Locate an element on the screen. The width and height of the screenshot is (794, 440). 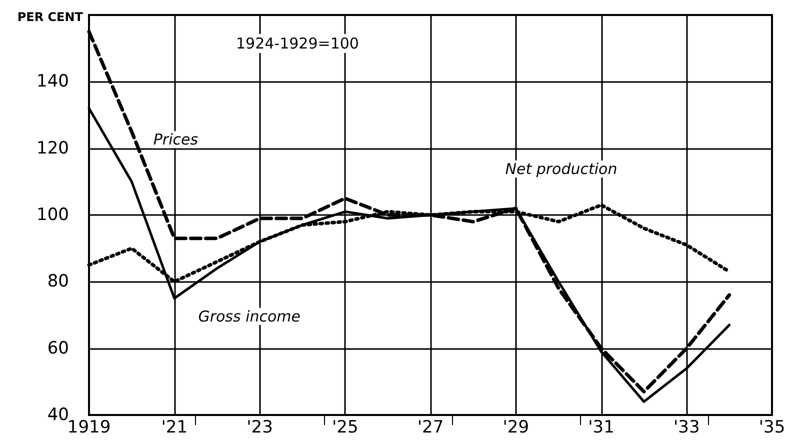
y-tick-label: 140 is located at coordinates (52, 82).